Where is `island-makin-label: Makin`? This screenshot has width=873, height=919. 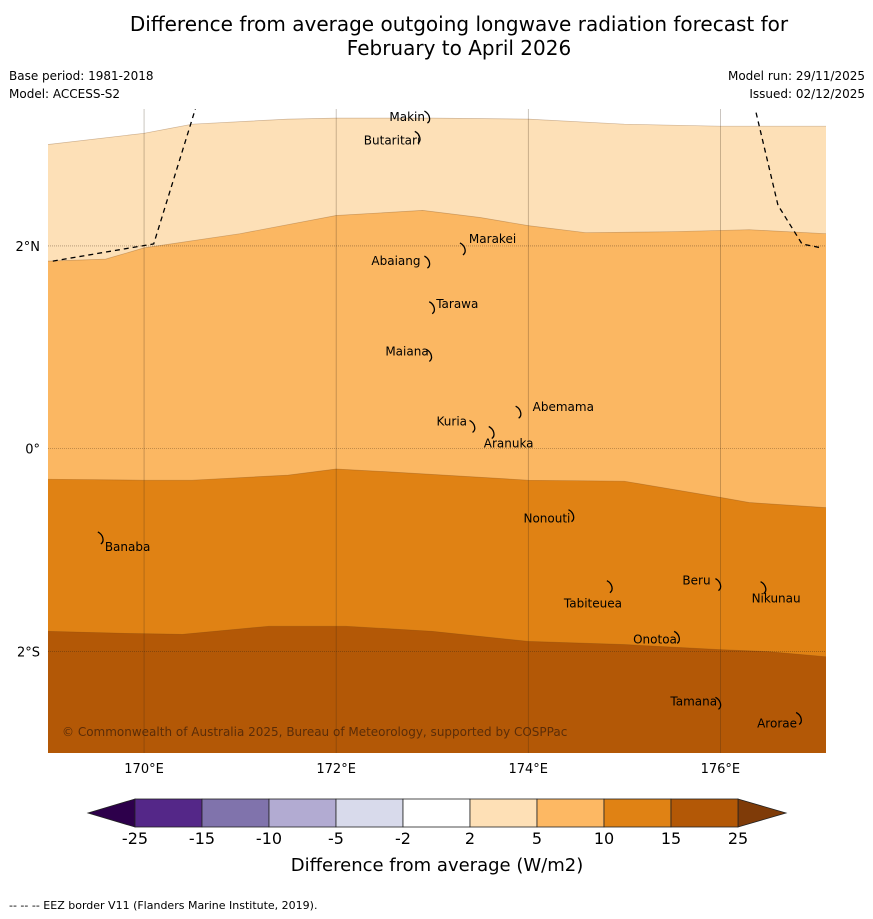
island-makin-label: Makin is located at coordinates (407, 117).